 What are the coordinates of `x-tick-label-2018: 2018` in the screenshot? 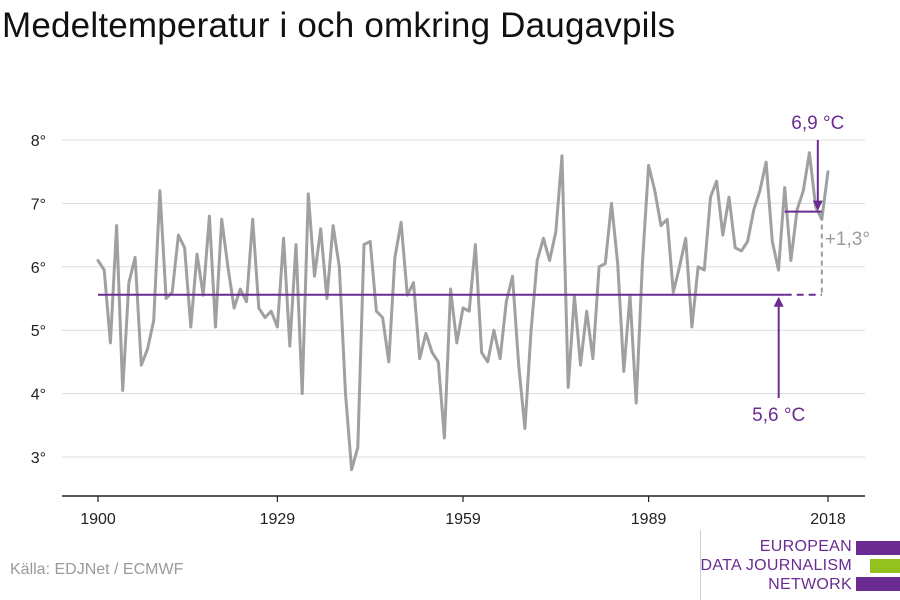 It's located at (828, 519).